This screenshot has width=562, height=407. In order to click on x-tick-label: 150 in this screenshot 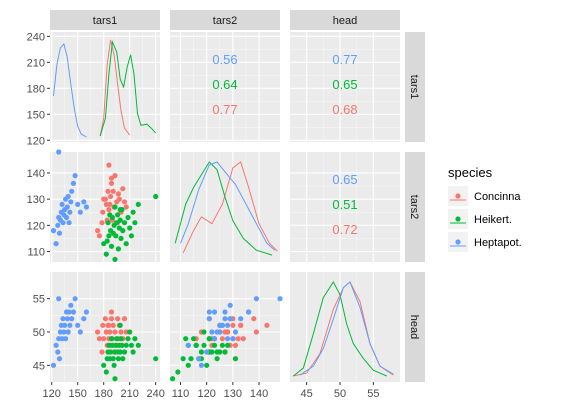, I will do `click(78, 394)`.